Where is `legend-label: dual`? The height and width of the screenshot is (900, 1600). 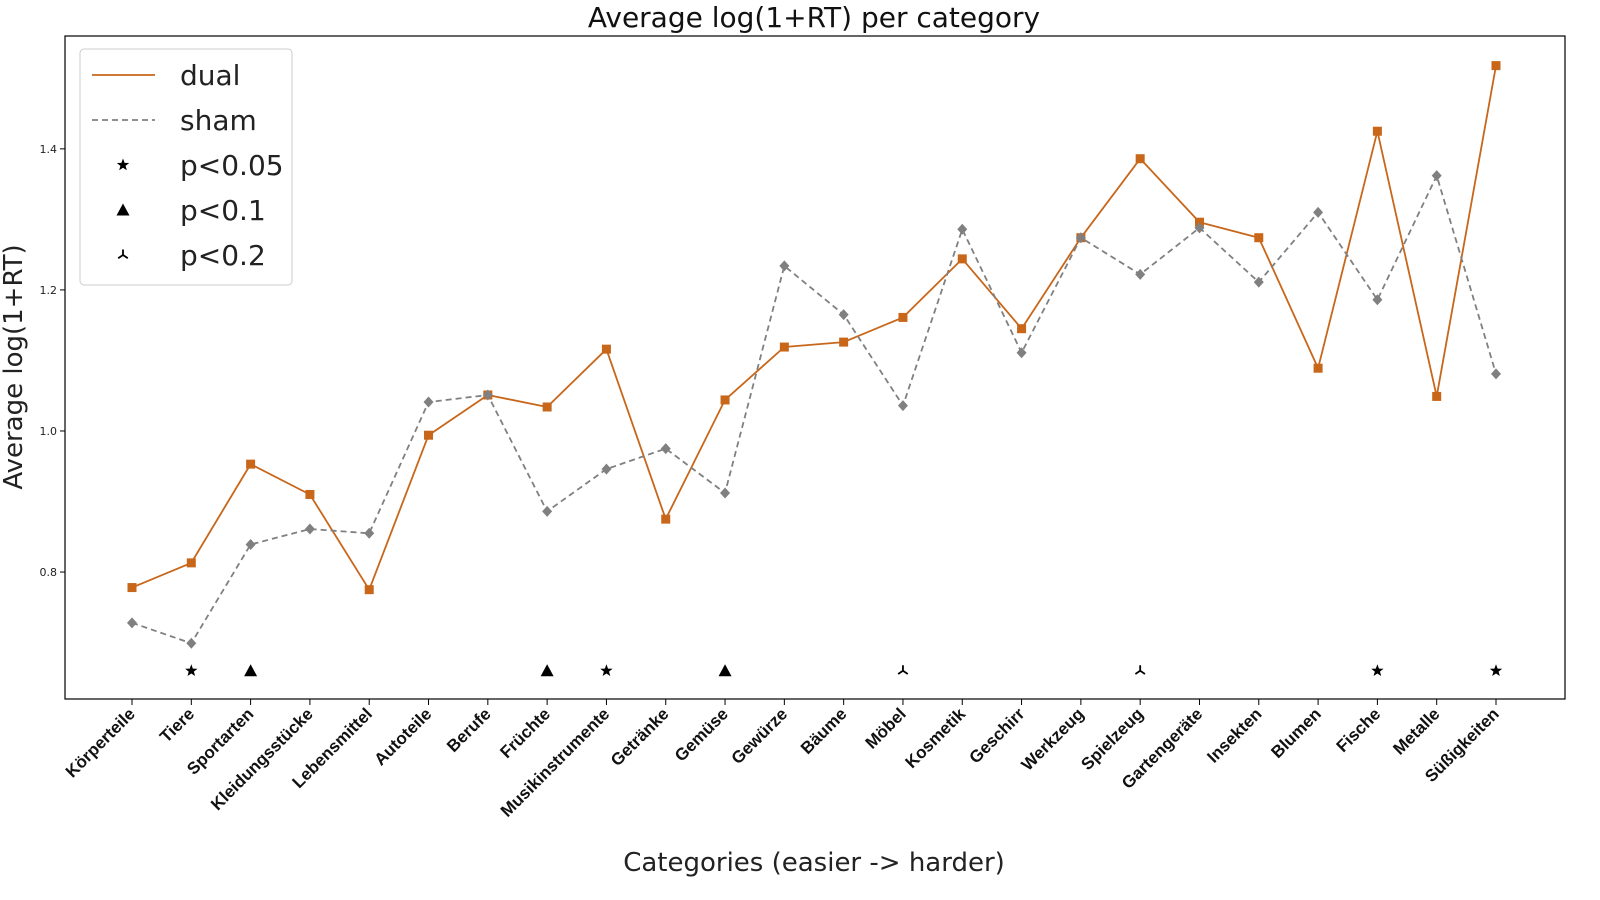
legend-label: dual is located at coordinates (210, 75).